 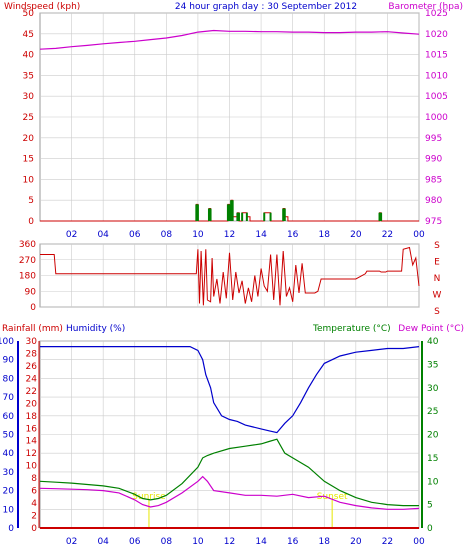 I want to click on temperature-tick-label: 10, so click(x=433, y=482).